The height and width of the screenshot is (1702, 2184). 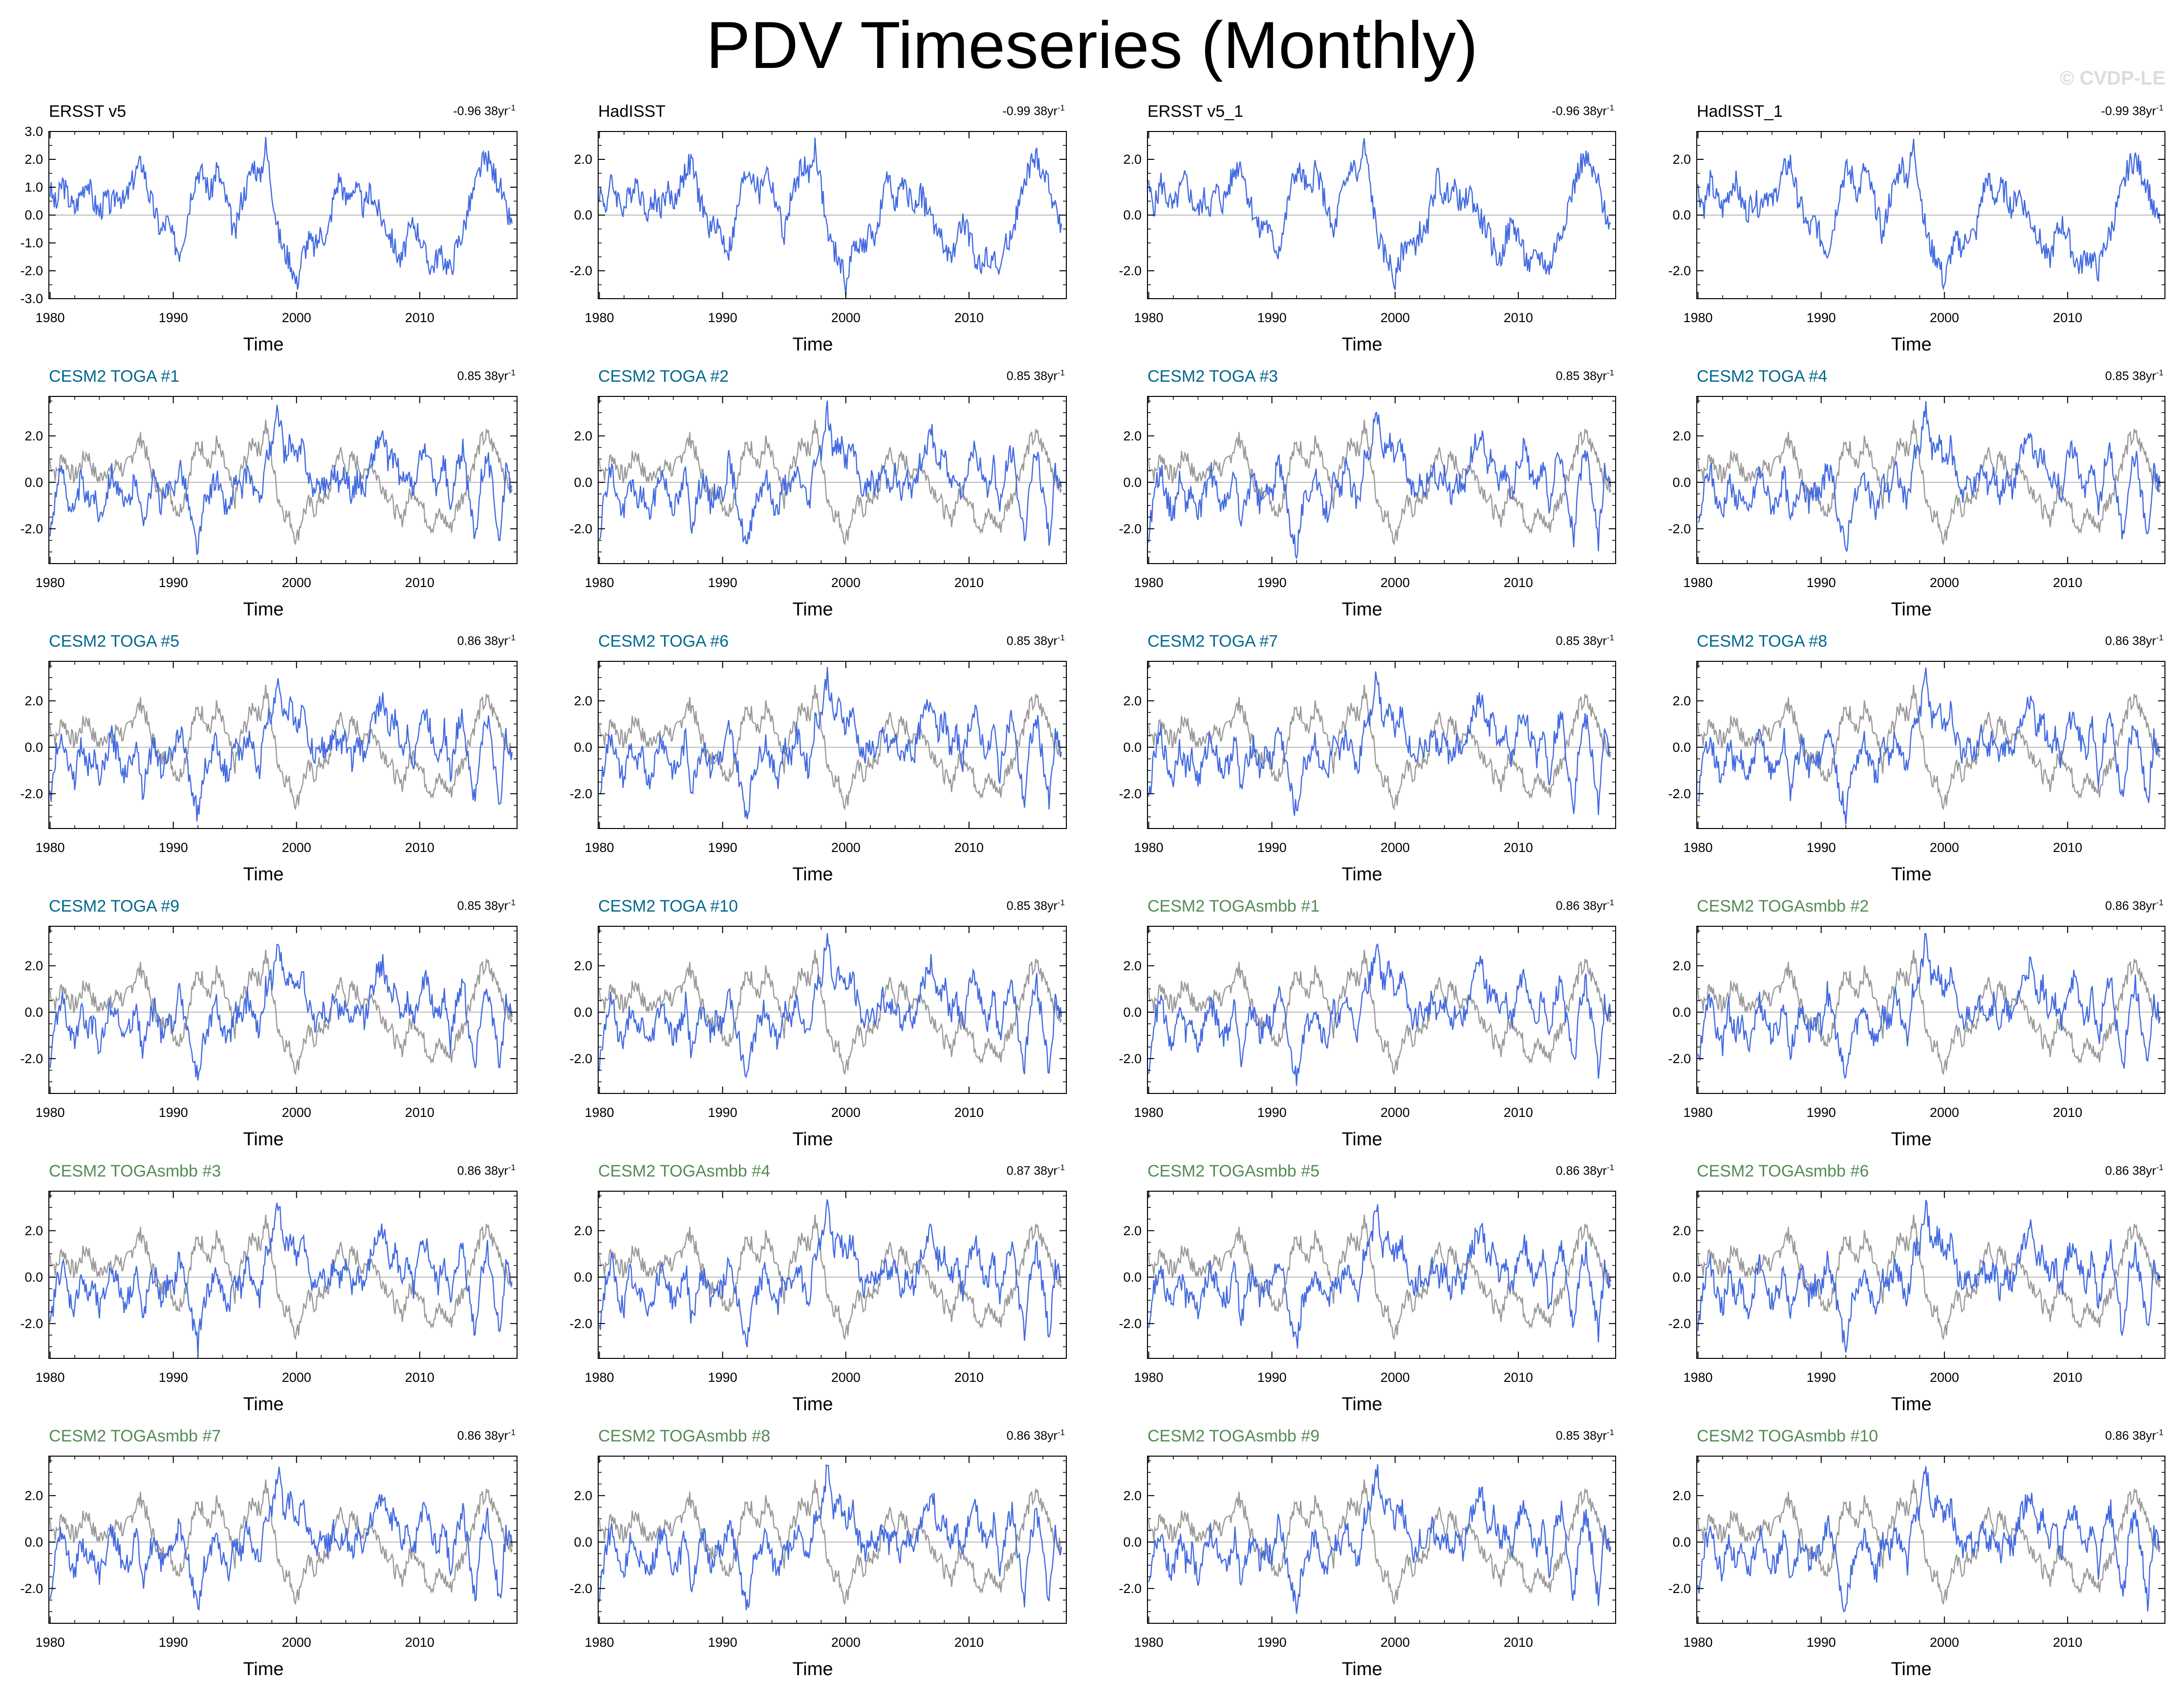 What do you see at coordinates (114, 641) in the screenshot?
I see `panel-title: CESM2 TOGA #5` at bounding box center [114, 641].